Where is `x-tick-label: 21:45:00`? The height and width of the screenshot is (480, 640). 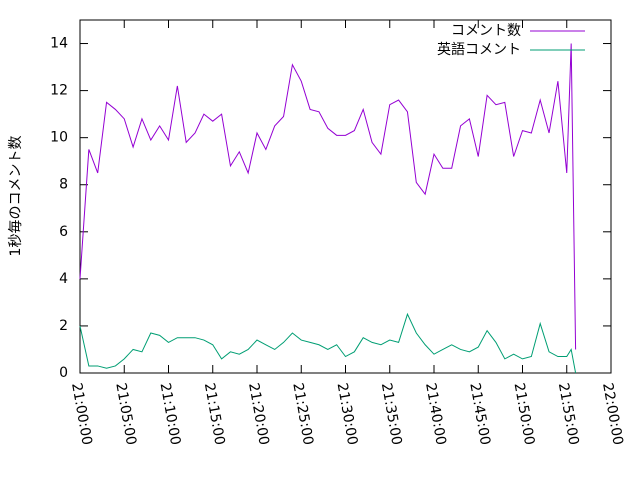
x-tick-label: 21:45:00 is located at coordinates (479, 414).